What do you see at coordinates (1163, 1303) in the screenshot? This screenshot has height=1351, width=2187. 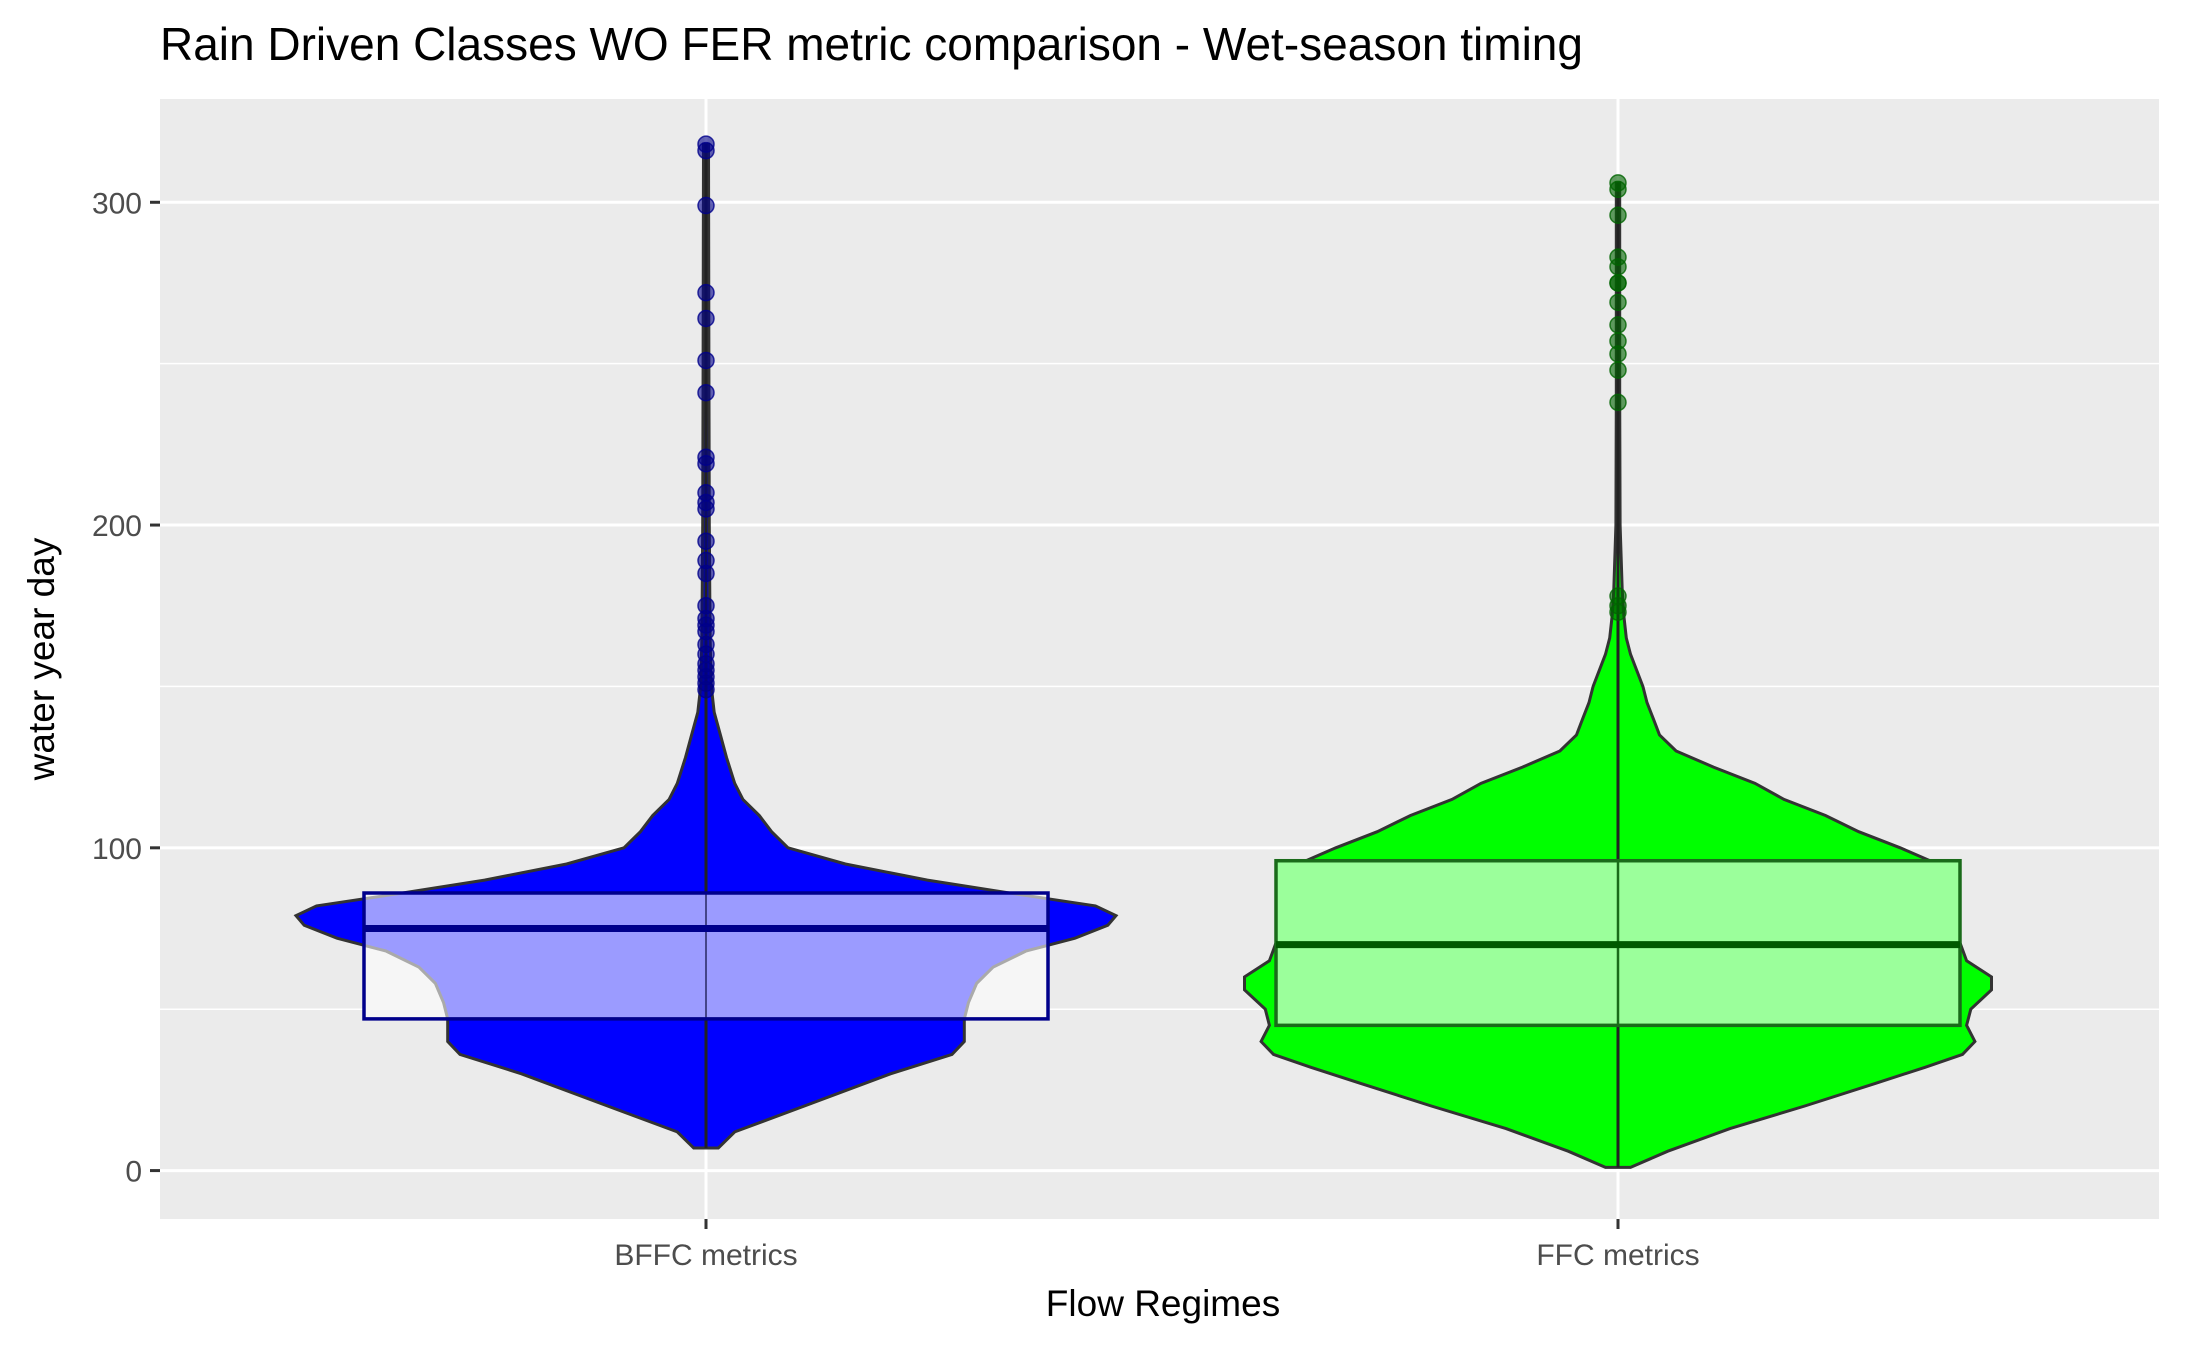 I see `x-axis-title: Flow Regimes` at bounding box center [1163, 1303].